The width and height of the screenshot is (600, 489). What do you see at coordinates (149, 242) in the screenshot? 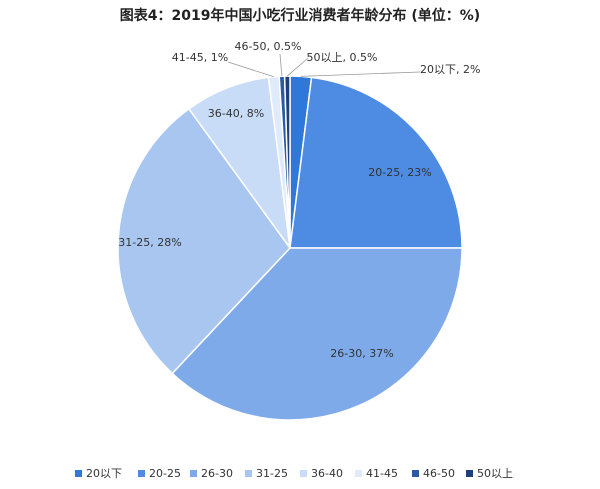
I see `data-label: 31-25, 28%` at bounding box center [149, 242].